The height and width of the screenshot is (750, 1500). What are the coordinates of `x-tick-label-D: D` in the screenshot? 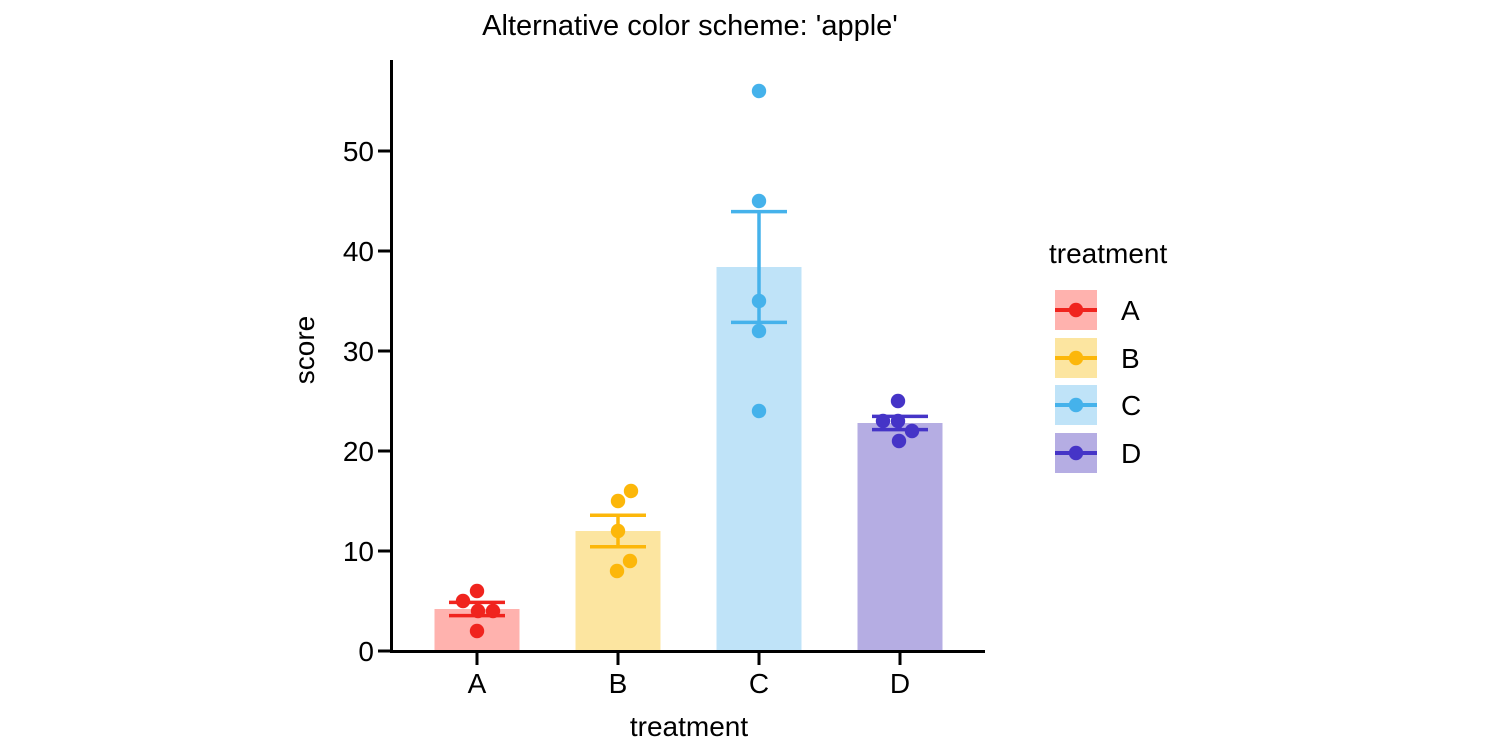 It's located at (900, 683).